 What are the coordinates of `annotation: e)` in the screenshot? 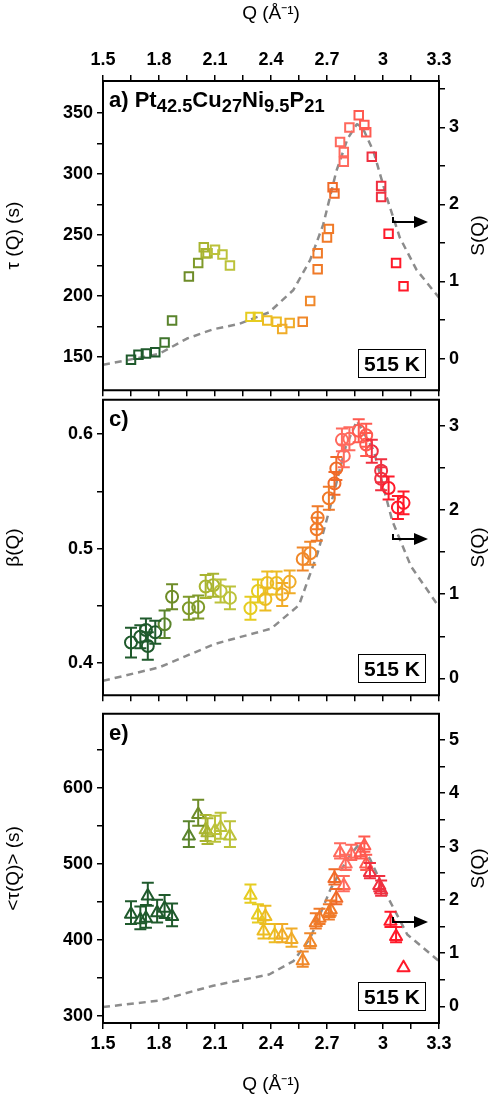 It's located at (119, 732).